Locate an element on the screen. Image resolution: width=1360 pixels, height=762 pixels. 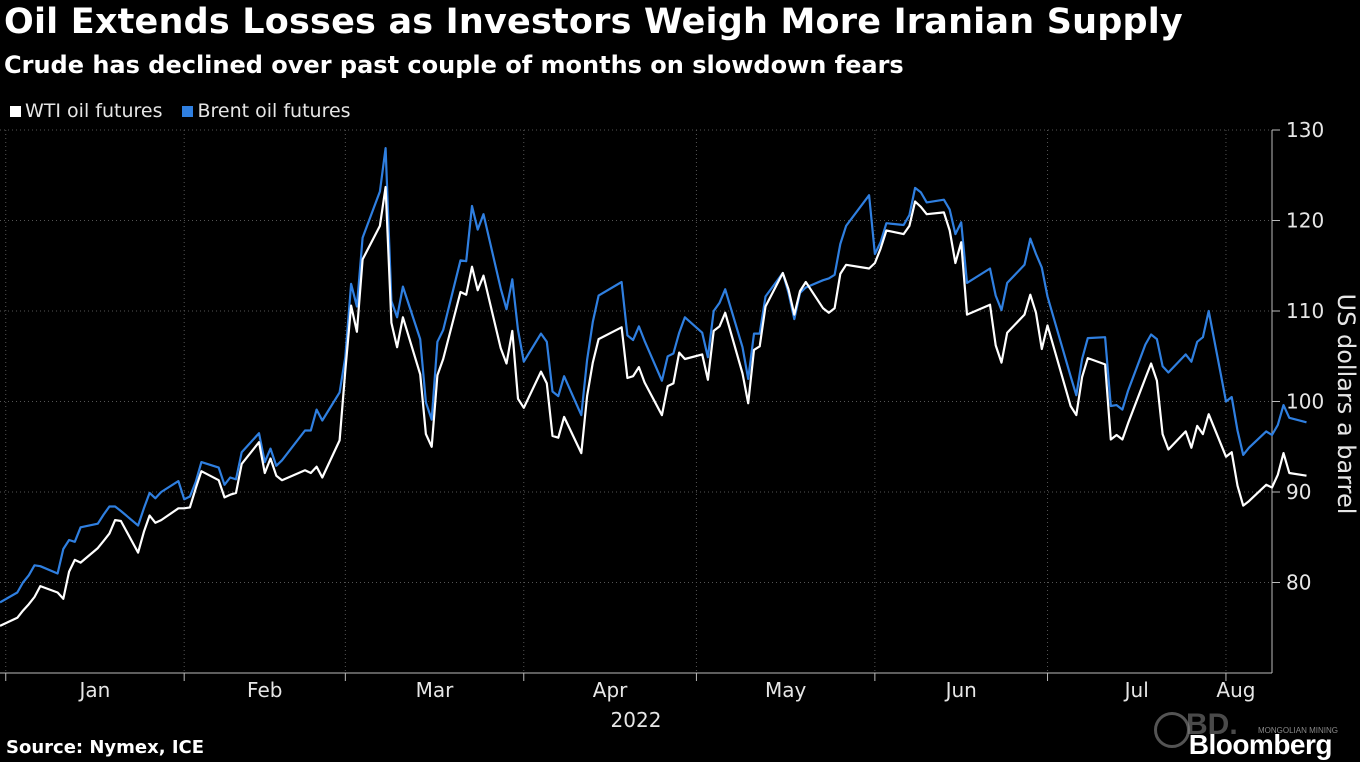
legend-swatch-brent is located at coordinates (188, 111).